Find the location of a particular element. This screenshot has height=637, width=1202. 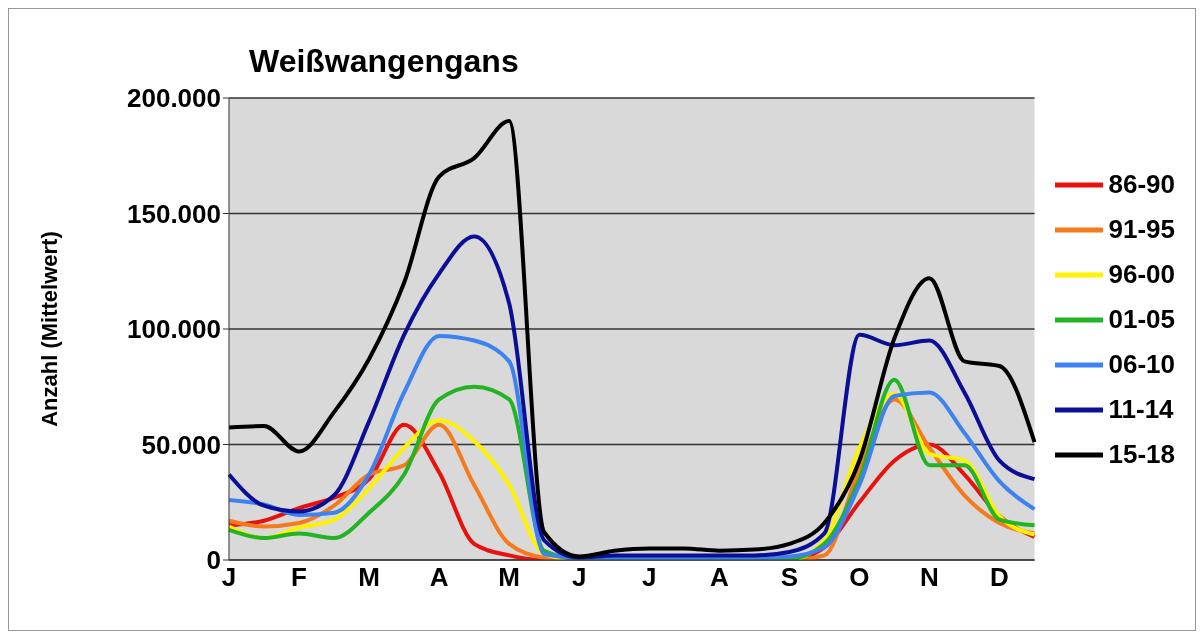

y-tick-label: 0 is located at coordinates (213, 560).